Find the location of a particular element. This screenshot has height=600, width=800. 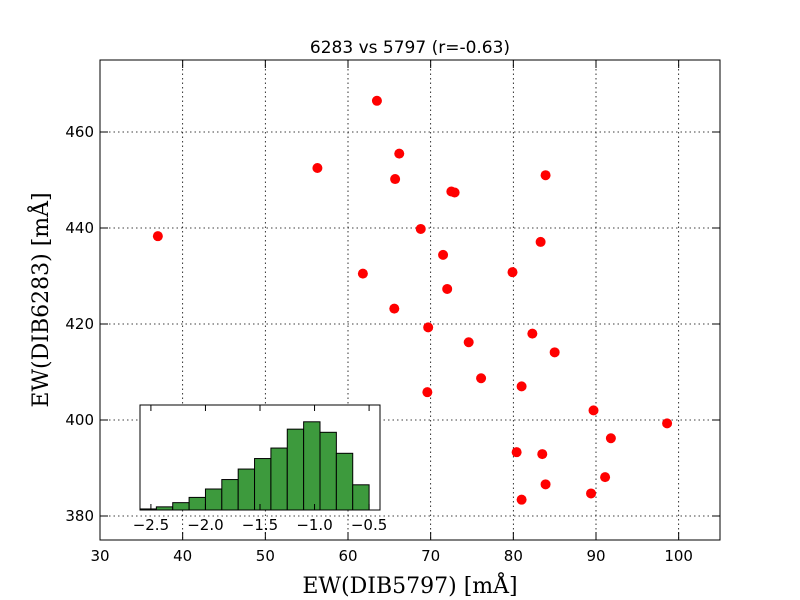

y-tick-label: 440 is located at coordinates (79, 228).